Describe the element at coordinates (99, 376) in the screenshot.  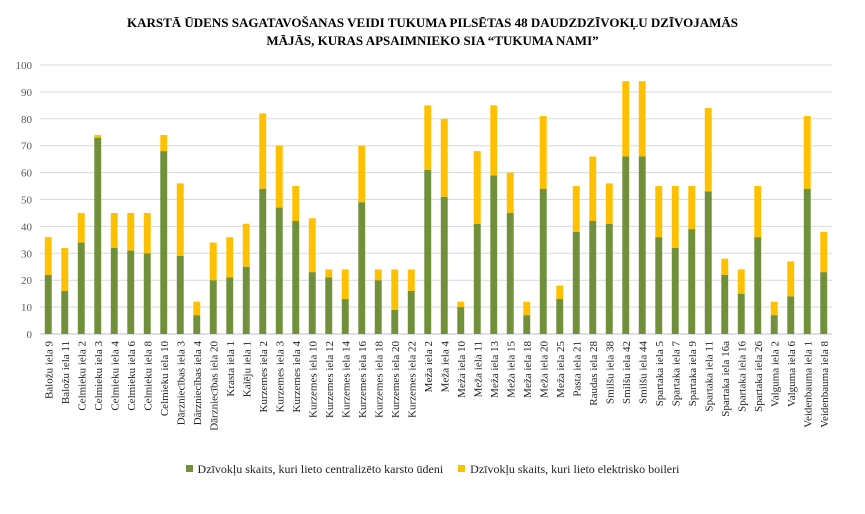
I see `x-tick-label: Celmieku iela 3` at that location.